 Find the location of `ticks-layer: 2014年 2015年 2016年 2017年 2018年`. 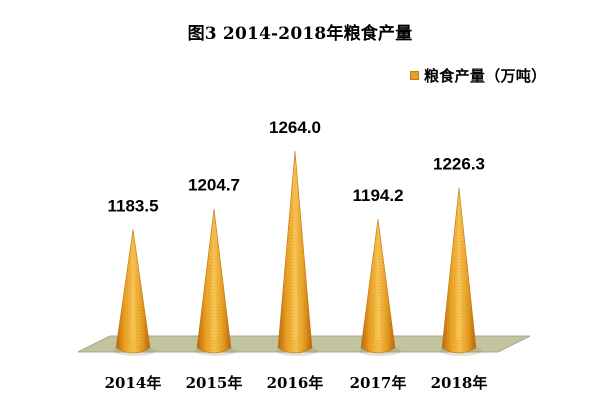

ticks-layer: 2014年 2015年 2016年 2017年 2018年 is located at coordinates (296, 383).